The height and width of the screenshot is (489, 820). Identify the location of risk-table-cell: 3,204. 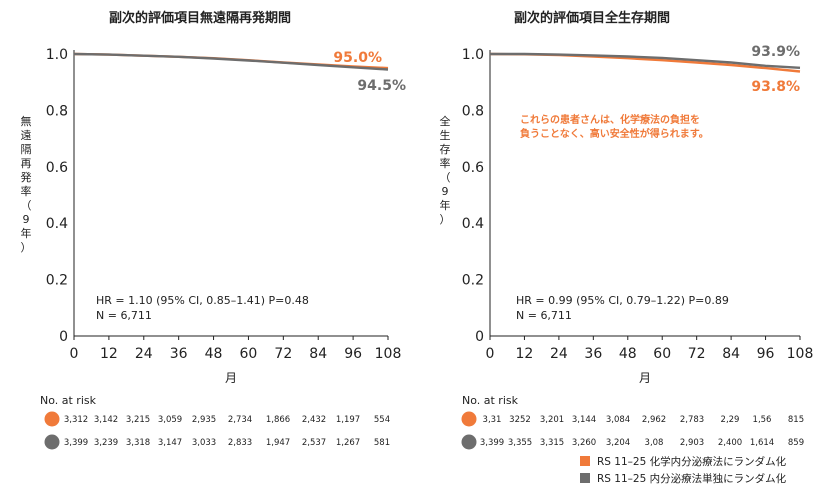
(618, 443).